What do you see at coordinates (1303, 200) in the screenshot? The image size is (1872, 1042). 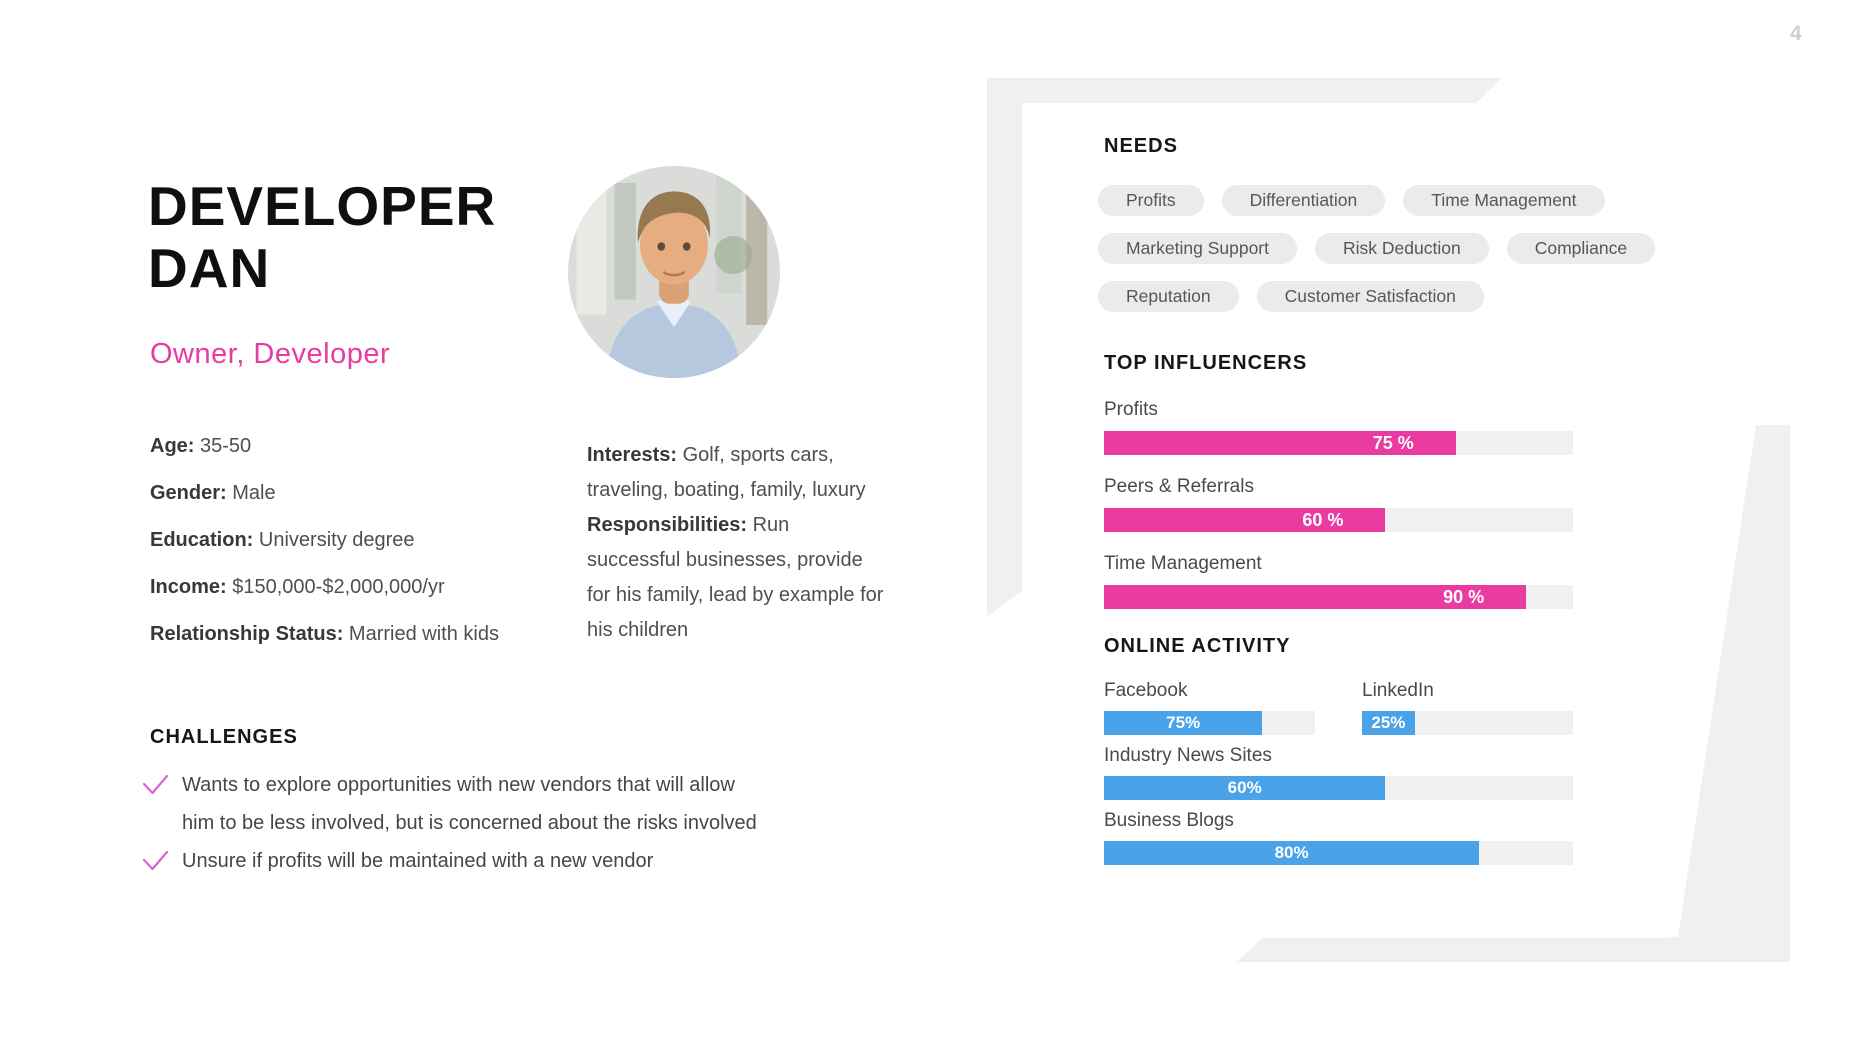 I see `need-tag: Differentiation` at bounding box center [1303, 200].